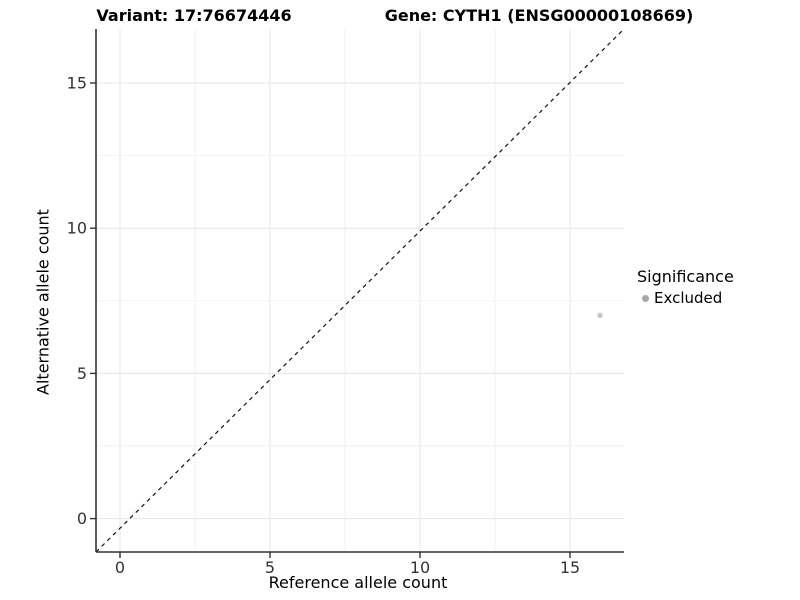  Describe the element at coordinates (645, 298) in the screenshot. I see `legend-key-dot-icon` at that location.